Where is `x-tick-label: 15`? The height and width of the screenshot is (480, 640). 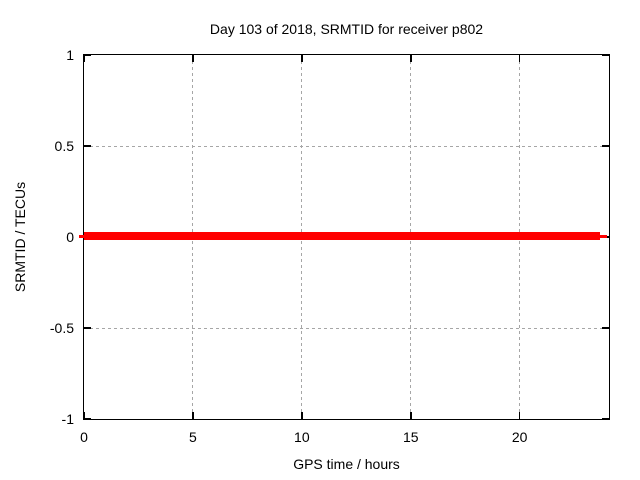 x-tick-label: 15 is located at coordinates (410, 437).